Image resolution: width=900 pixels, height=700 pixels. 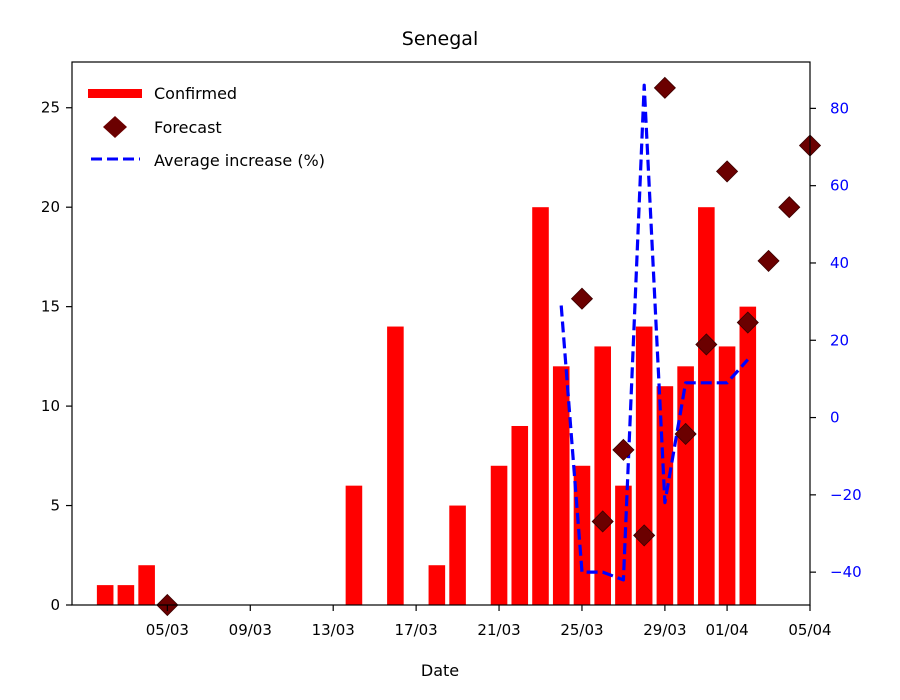 I want to click on legend-swatch-confirmed, so click(x=115, y=93).